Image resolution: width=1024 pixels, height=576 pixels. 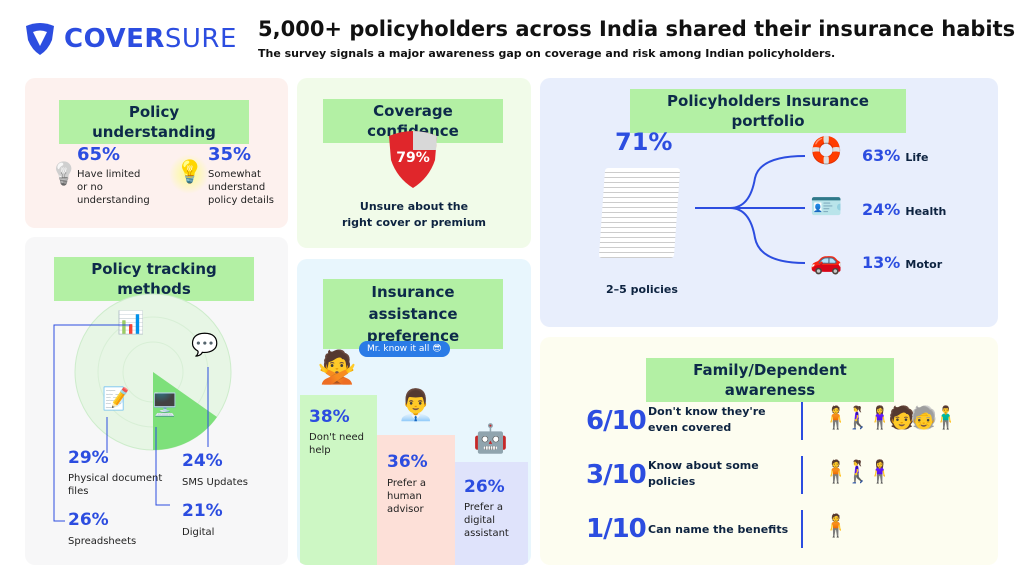 I want to click on stat-label: Prefer a human advisor, so click(x=406, y=496).